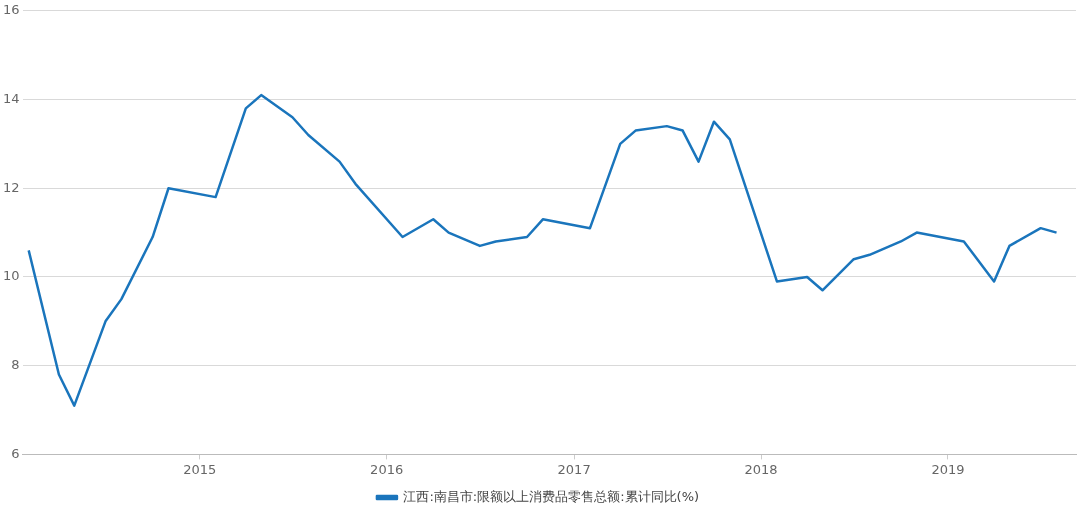 This screenshot has height=518, width=1080. I want to click on y-tick-label: 12, so click(11, 187).